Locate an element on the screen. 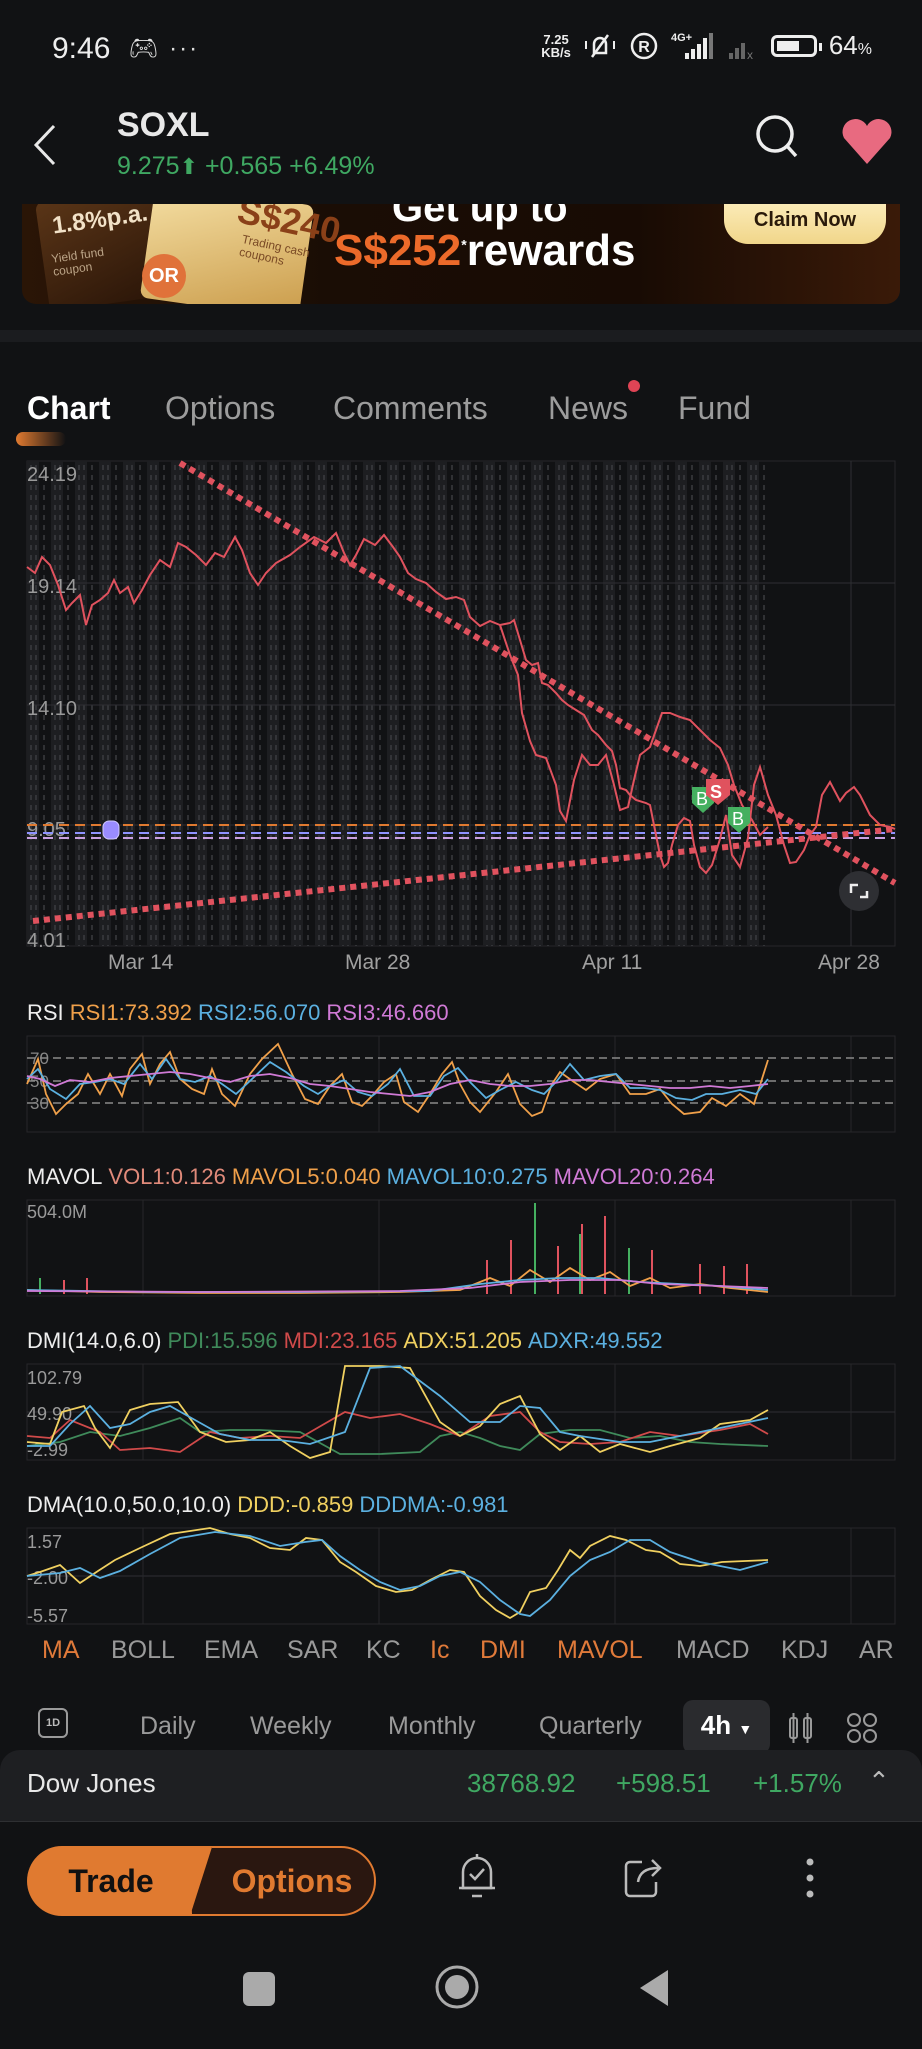 The width and height of the screenshot is (922, 2049). sell-marker: S is located at coordinates (718, 792).